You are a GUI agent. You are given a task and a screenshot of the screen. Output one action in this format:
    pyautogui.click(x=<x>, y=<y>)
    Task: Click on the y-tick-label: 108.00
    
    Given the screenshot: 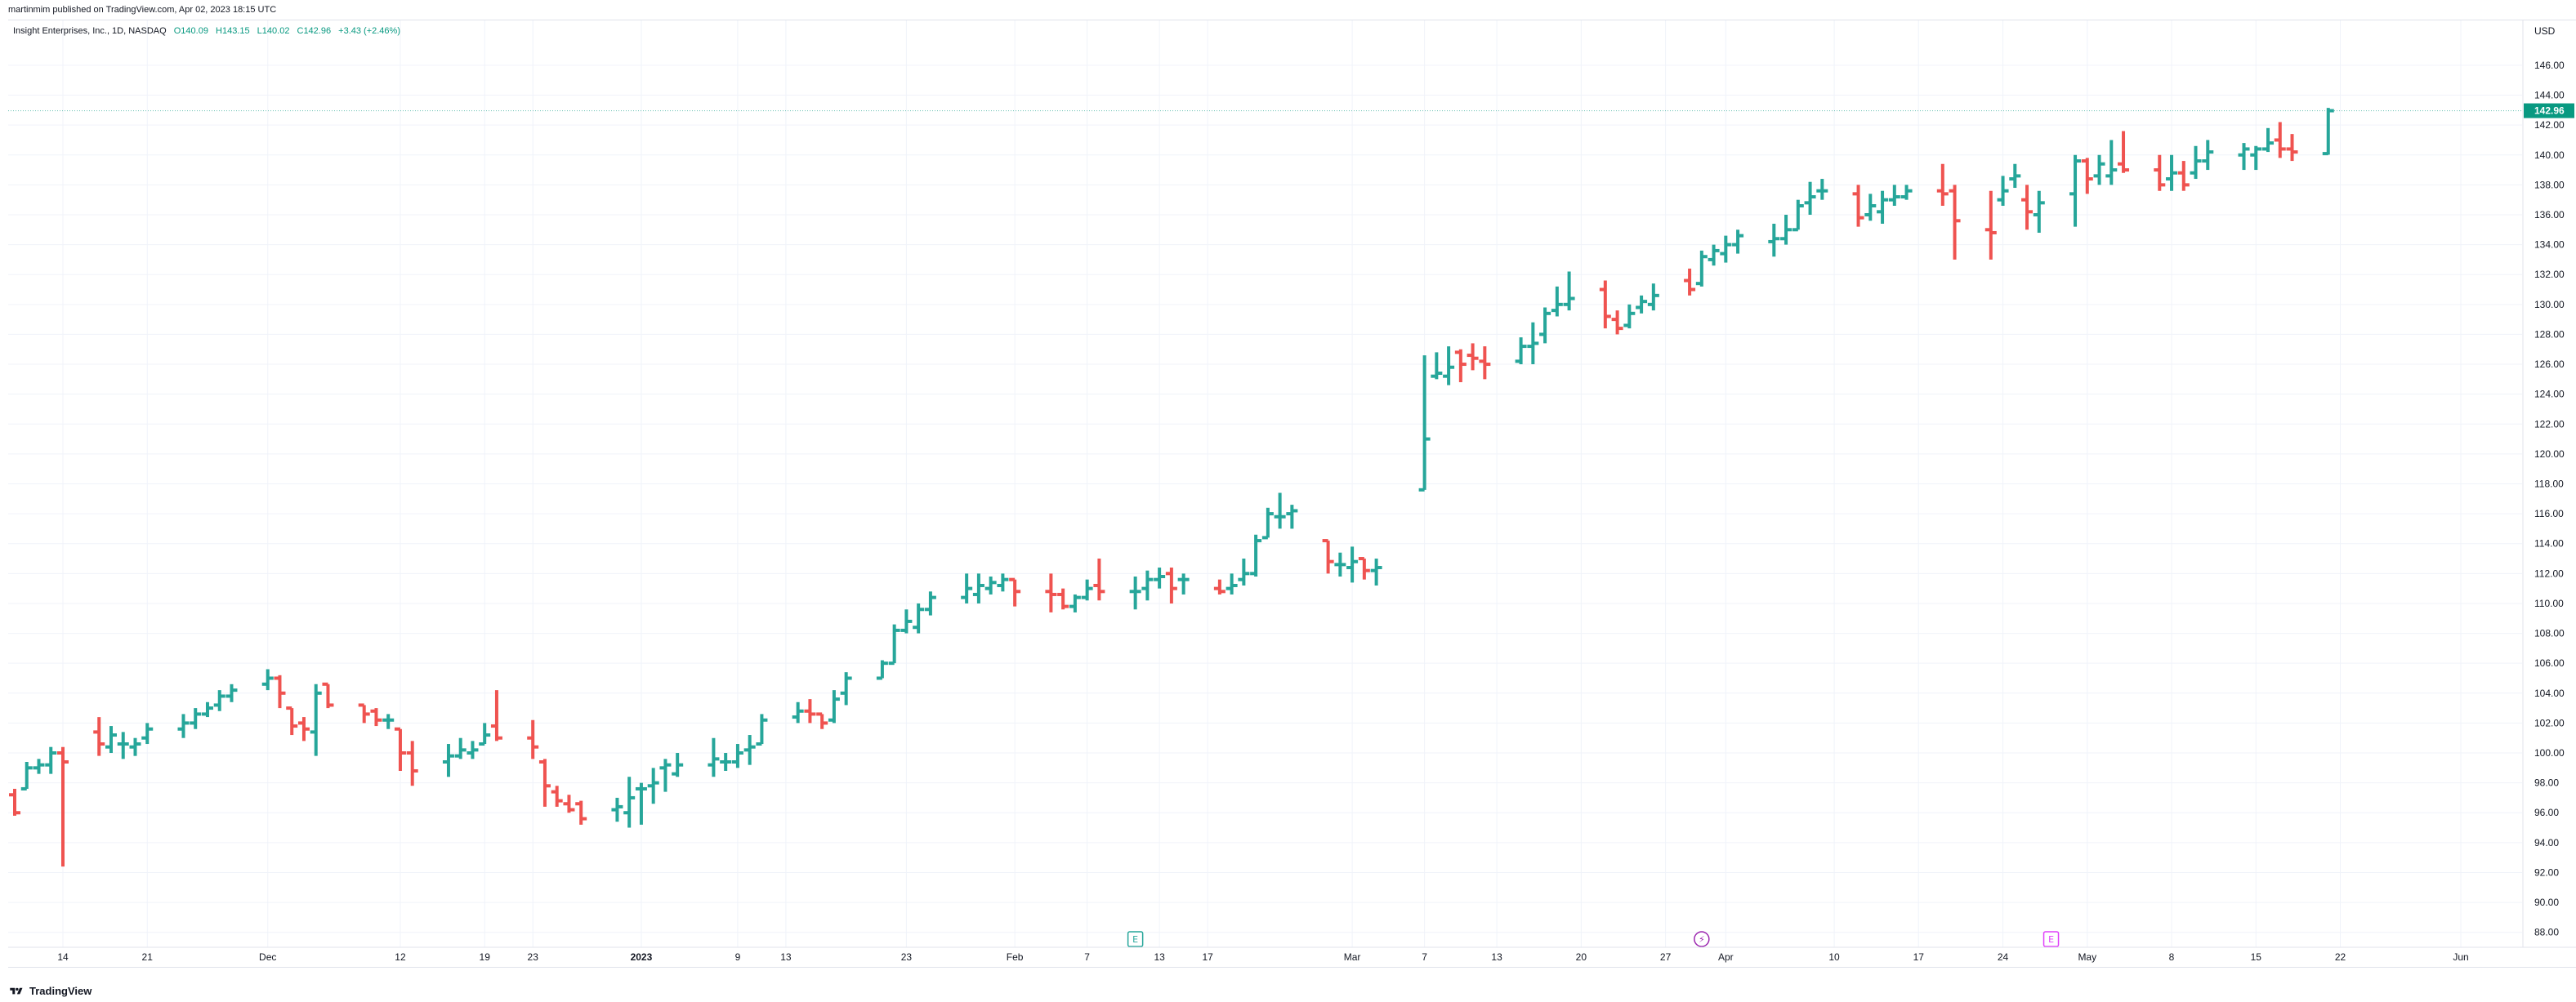 What is the action you would take?
    pyautogui.click(x=2550, y=633)
    